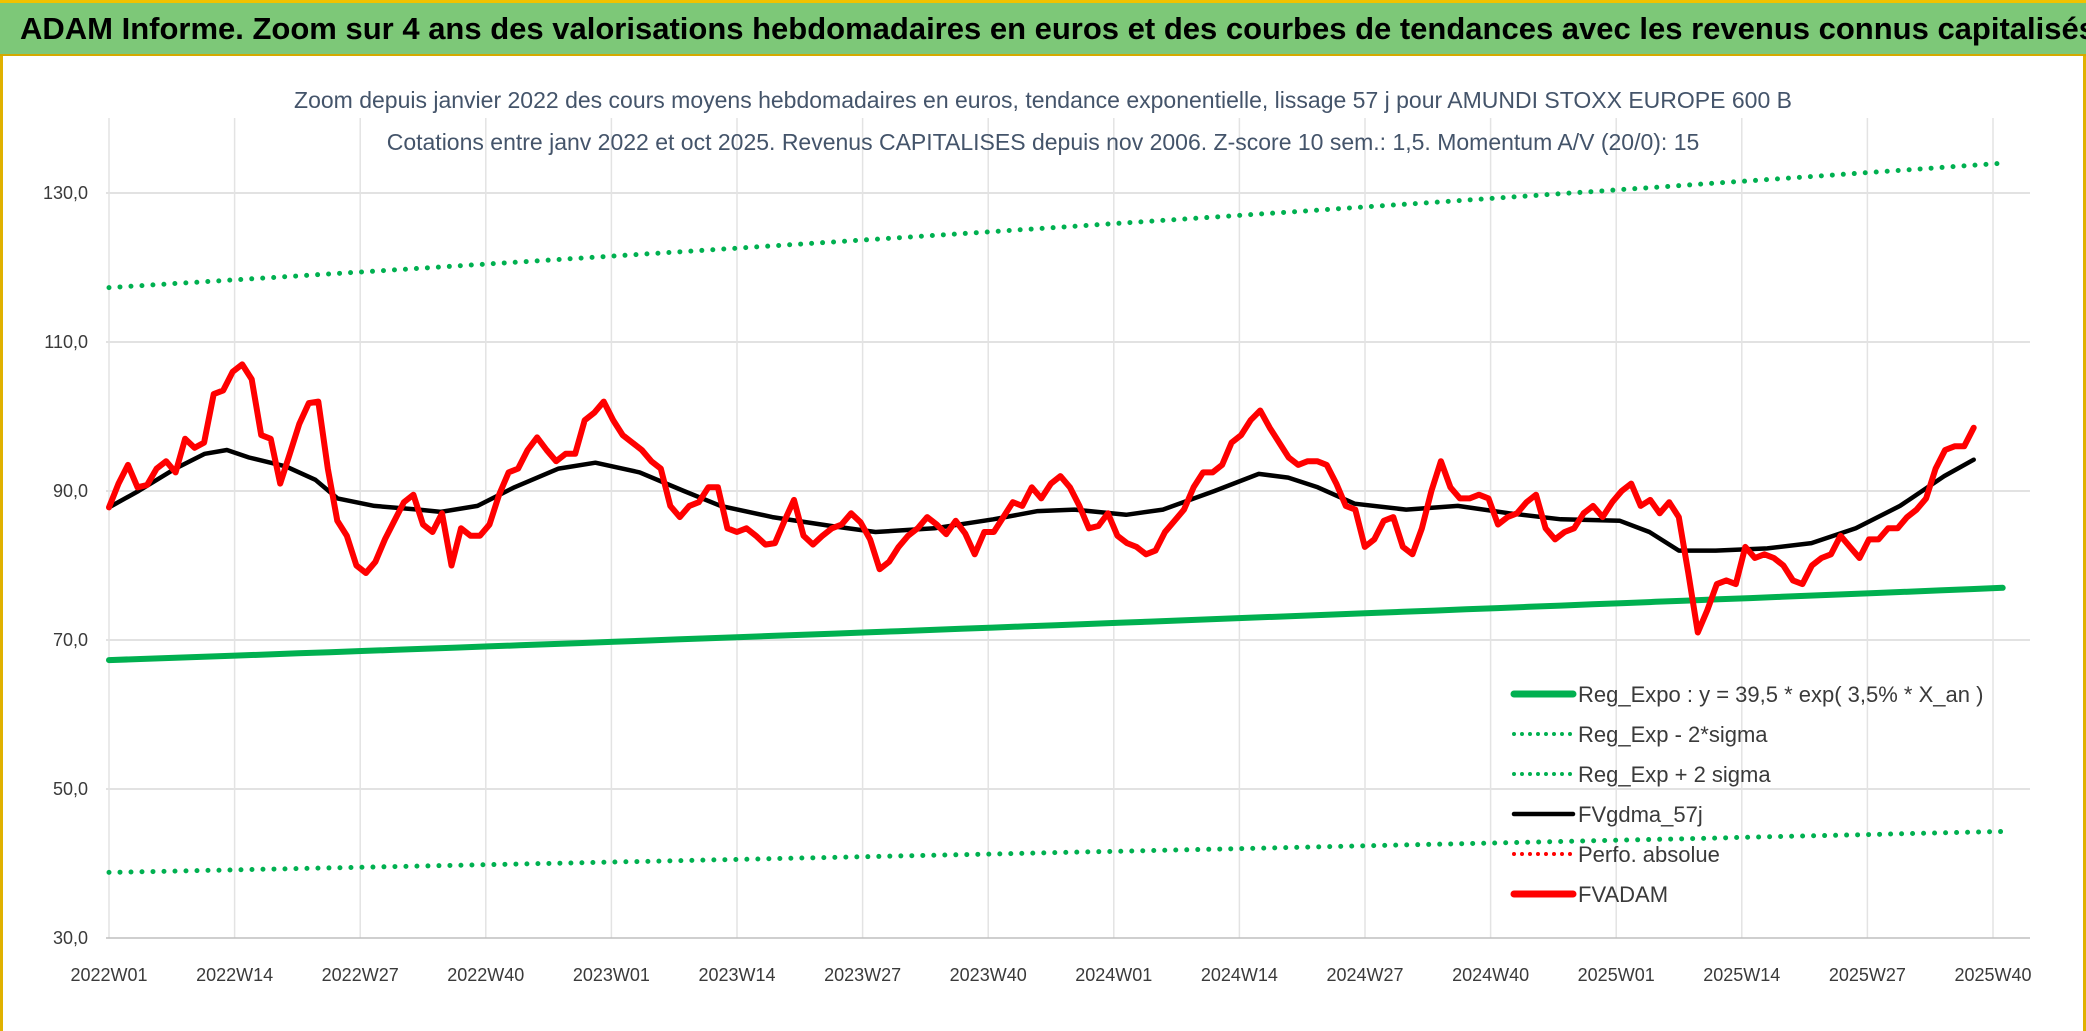 This screenshot has height=1031, width=2086. Describe the element at coordinates (988, 975) in the screenshot. I see `x-tick-label: 2023W40` at that location.